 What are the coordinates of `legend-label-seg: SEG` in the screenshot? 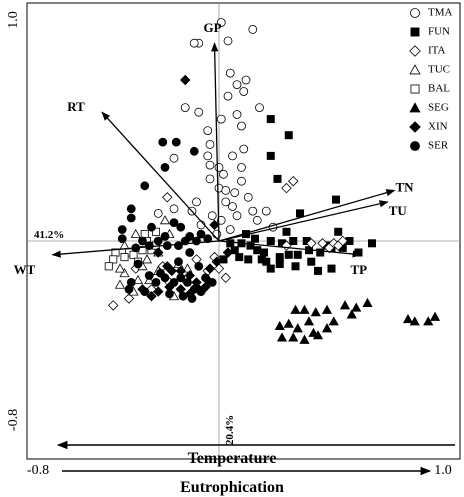 It's located at (438, 108).